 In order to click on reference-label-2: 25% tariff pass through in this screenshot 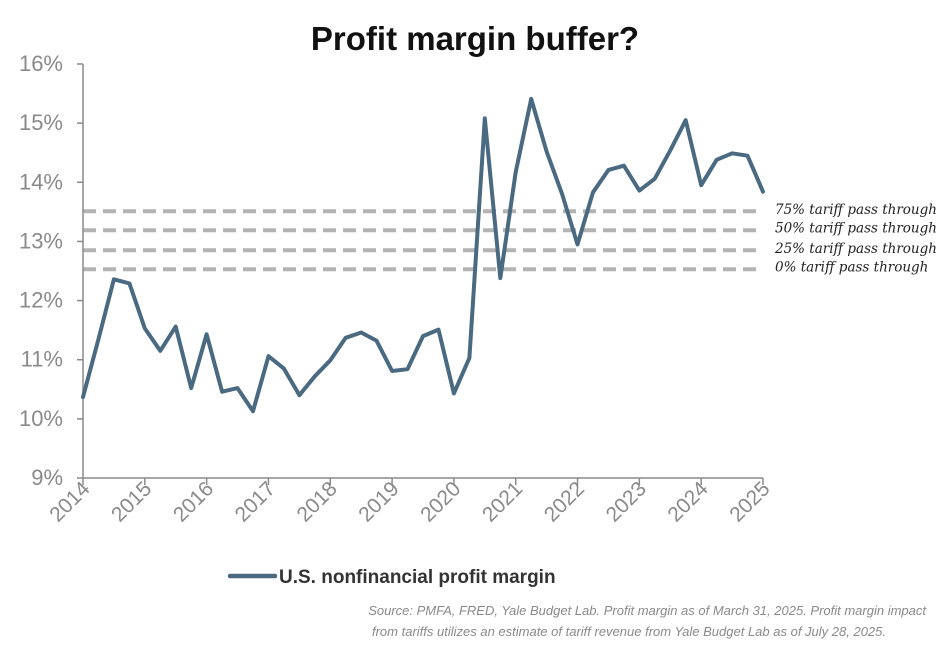, I will do `click(855, 249)`.